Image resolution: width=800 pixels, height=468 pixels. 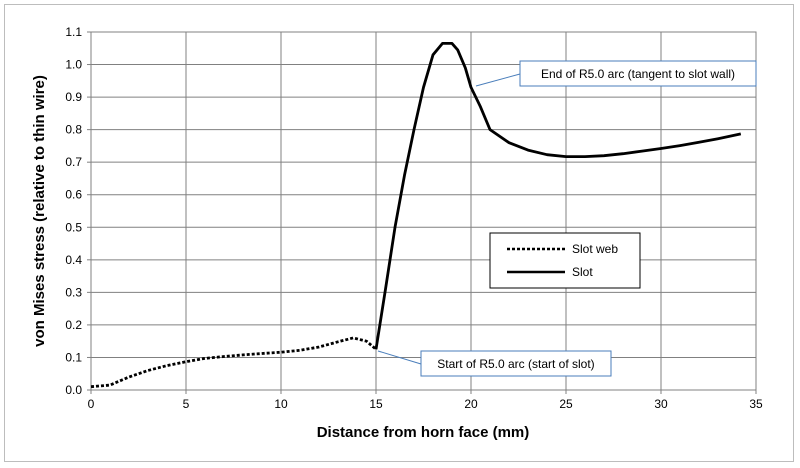 What do you see at coordinates (73, 227) in the screenshot?
I see `y-tick-label: 0.5` at bounding box center [73, 227].